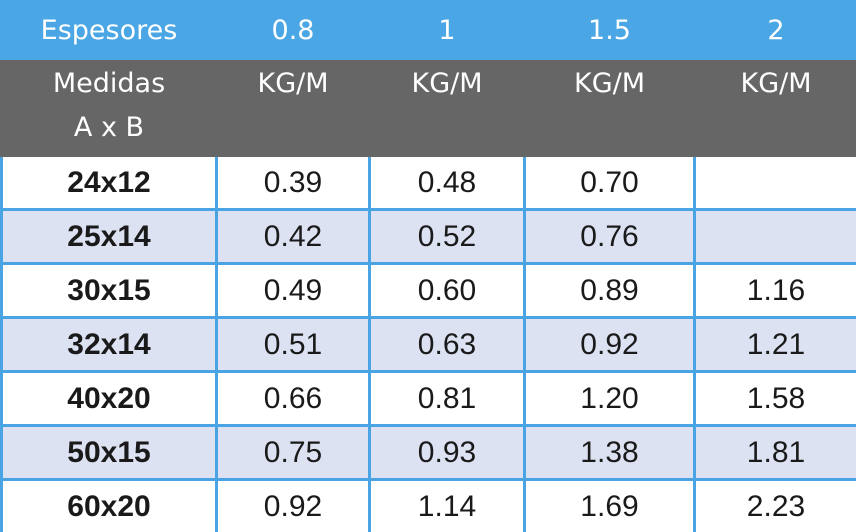 The image size is (856, 532). What do you see at coordinates (447, 290) in the screenshot?
I see `weight-cell: 0.60` at bounding box center [447, 290].